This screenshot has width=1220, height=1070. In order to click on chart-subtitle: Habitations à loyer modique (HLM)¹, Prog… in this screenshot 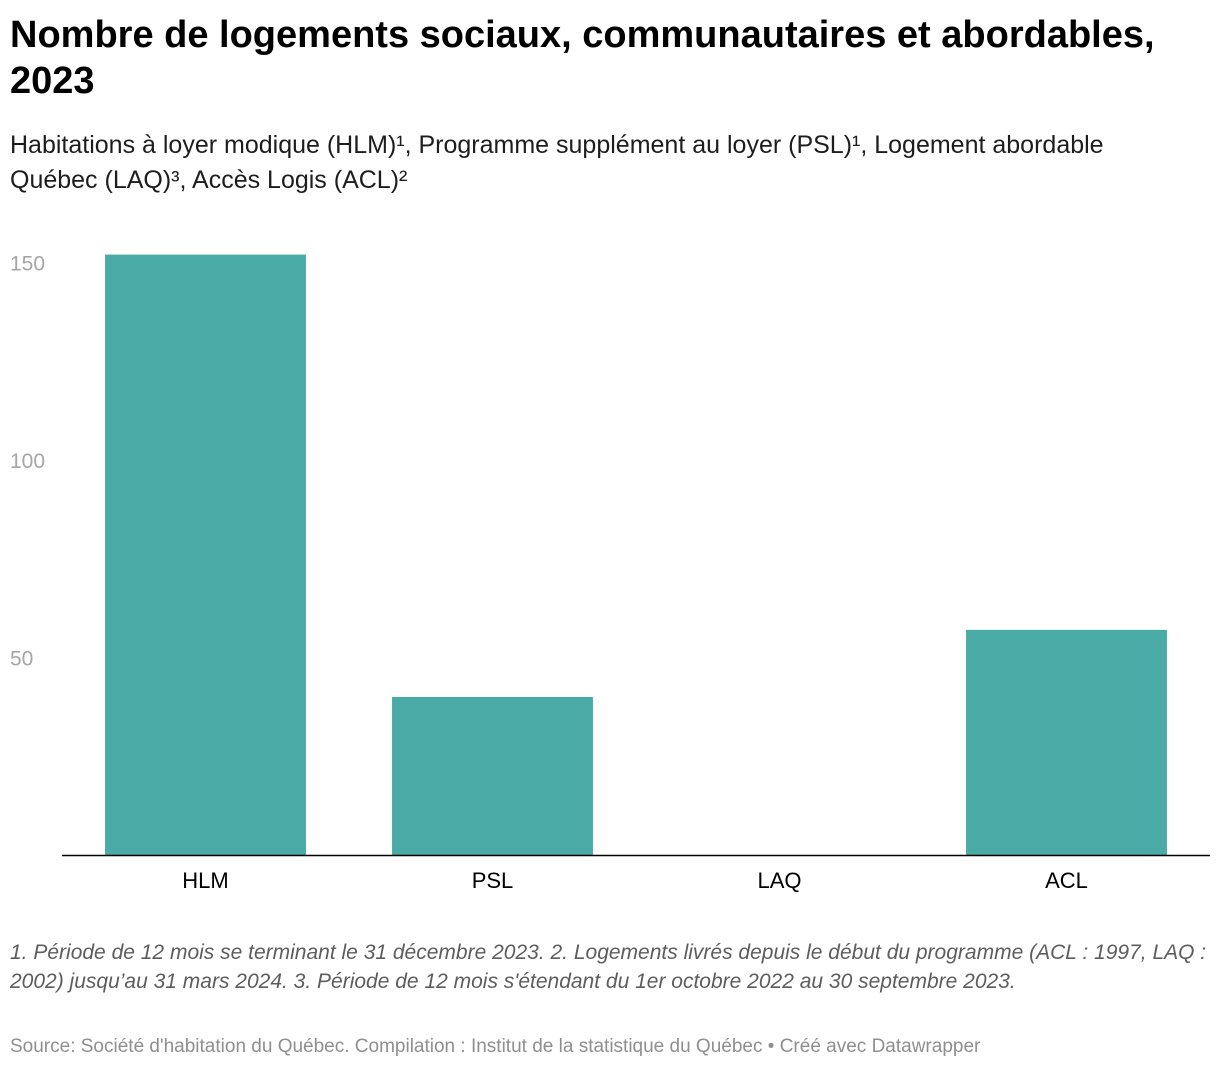, I will do `click(557, 162)`.